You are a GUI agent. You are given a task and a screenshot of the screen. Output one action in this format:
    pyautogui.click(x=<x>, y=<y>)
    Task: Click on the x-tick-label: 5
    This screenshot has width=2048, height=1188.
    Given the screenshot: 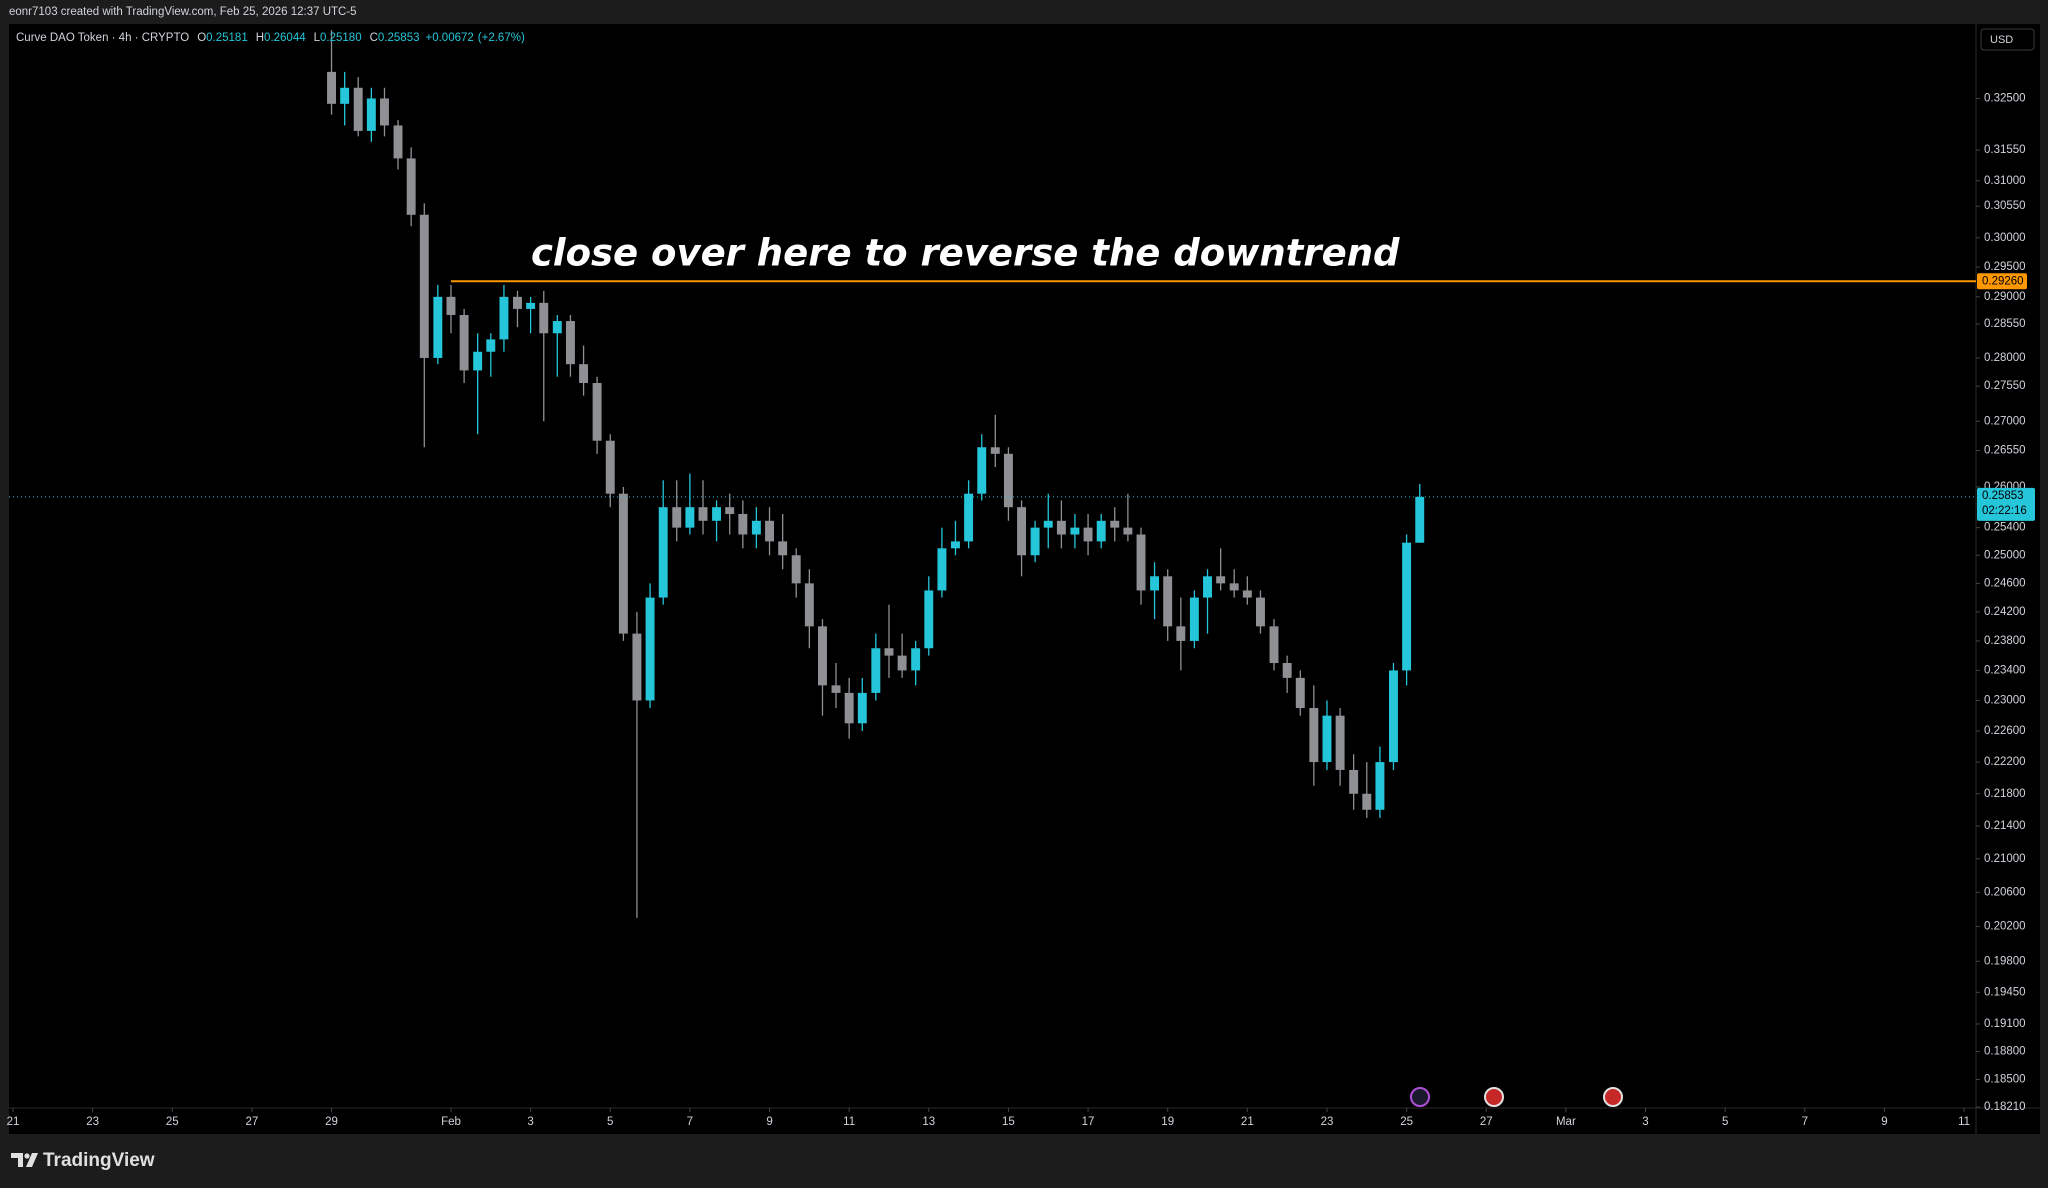 What is the action you would take?
    pyautogui.click(x=610, y=1122)
    